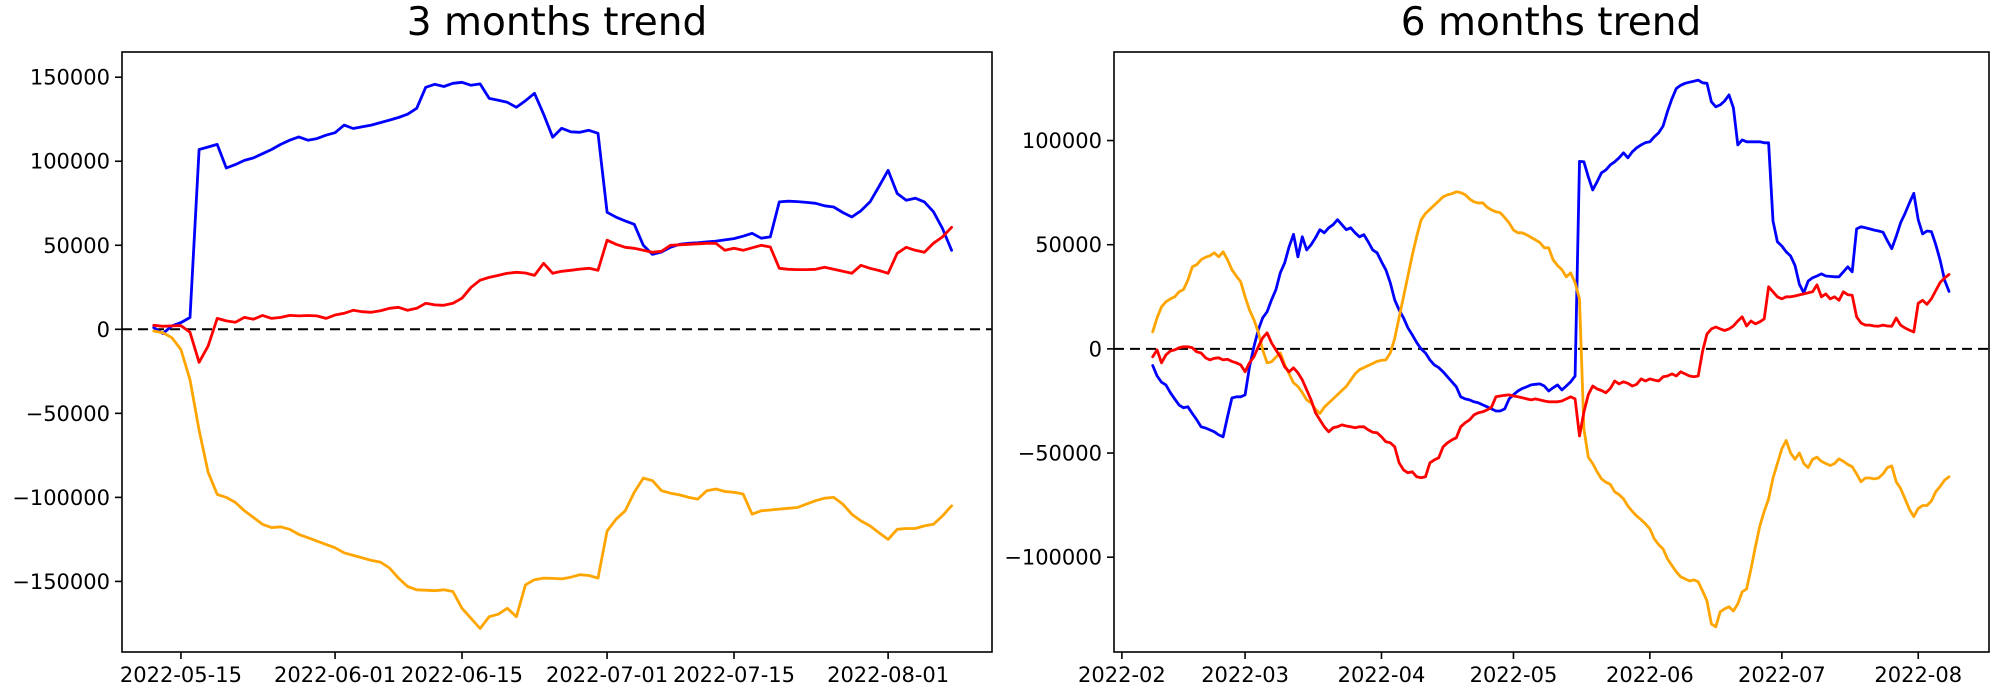  What do you see at coordinates (335, 675) in the screenshot?
I see `x-tick-label: 2022-06-01` at bounding box center [335, 675].